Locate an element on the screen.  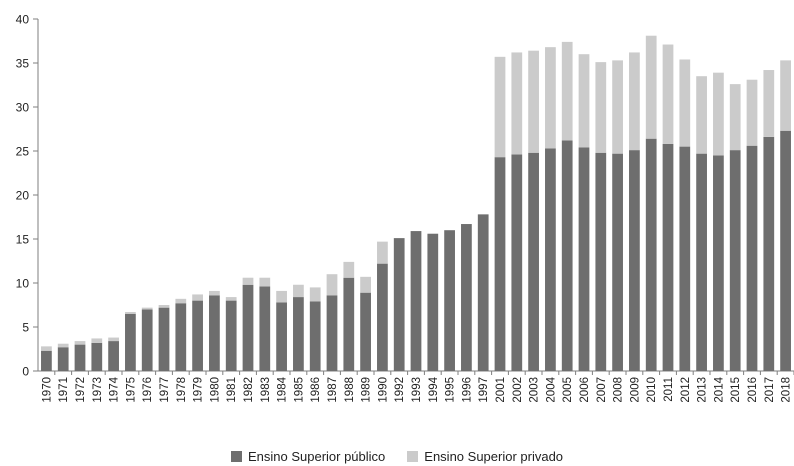
y-tick-label: 40 is located at coordinates (23, 20).